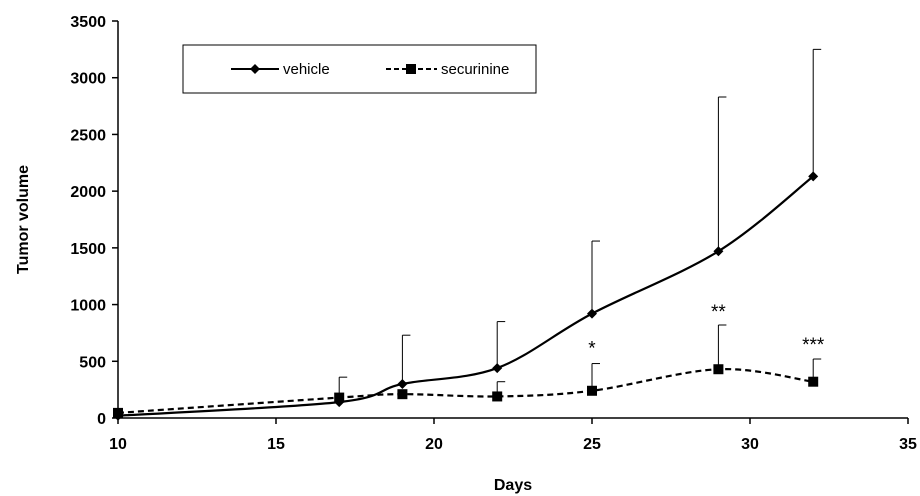 The height and width of the screenshot is (496, 920). I want to click on legend: vehicle securinine, so click(359, 69).